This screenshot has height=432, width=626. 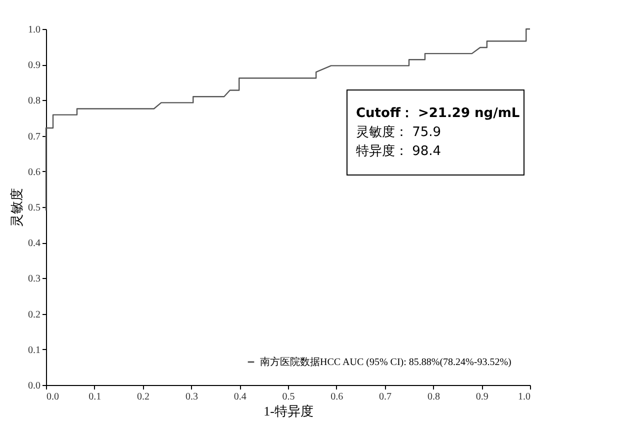 What do you see at coordinates (240, 397) in the screenshot?
I see `x-tick-label: 0.4` at bounding box center [240, 397].